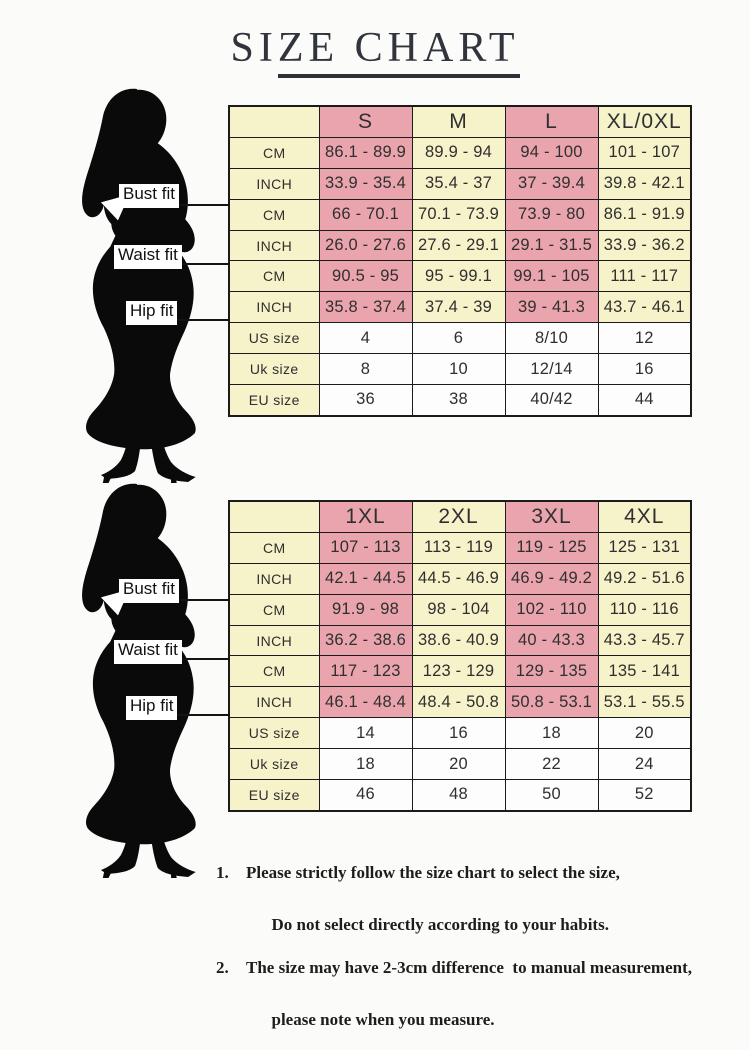  Describe the element at coordinates (375, 48) in the screenshot. I see `page-title: SIZE CHART` at that location.